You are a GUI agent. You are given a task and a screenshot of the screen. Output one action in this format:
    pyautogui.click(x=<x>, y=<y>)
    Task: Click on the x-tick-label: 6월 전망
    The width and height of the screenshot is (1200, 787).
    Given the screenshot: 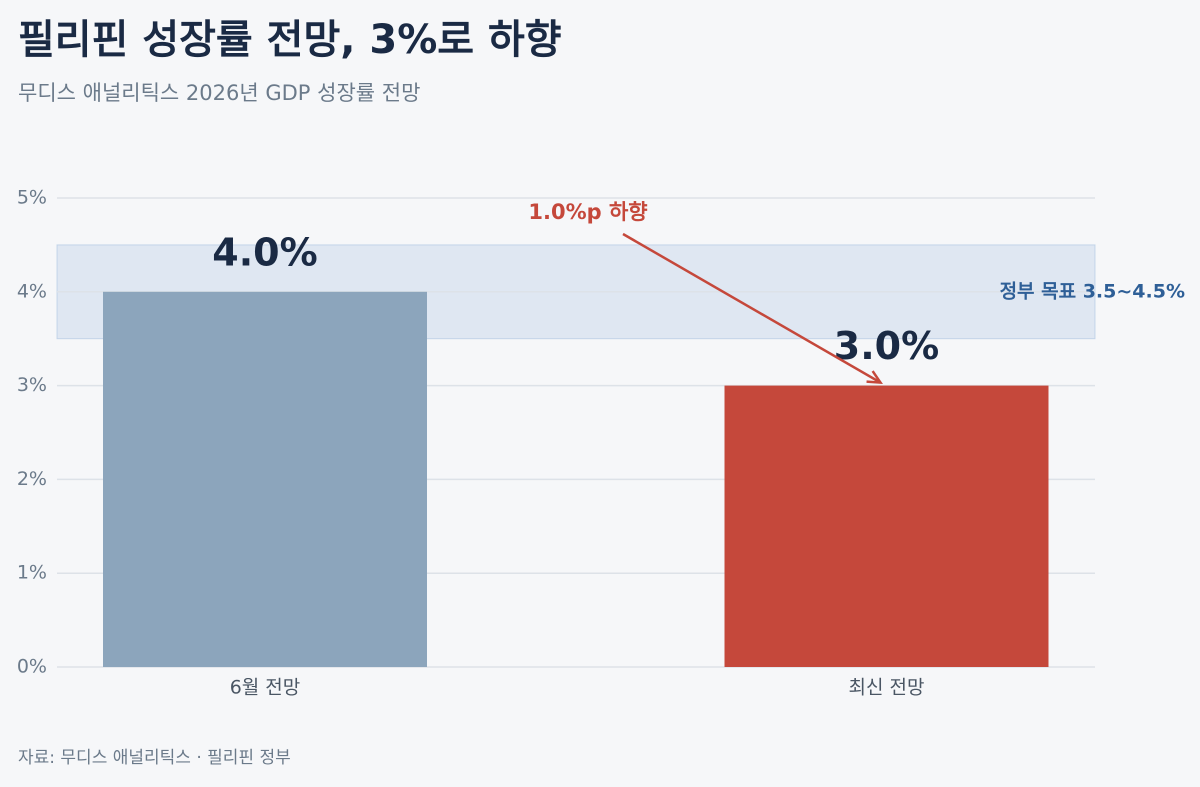 What is the action you would take?
    pyautogui.click(x=265, y=688)
    